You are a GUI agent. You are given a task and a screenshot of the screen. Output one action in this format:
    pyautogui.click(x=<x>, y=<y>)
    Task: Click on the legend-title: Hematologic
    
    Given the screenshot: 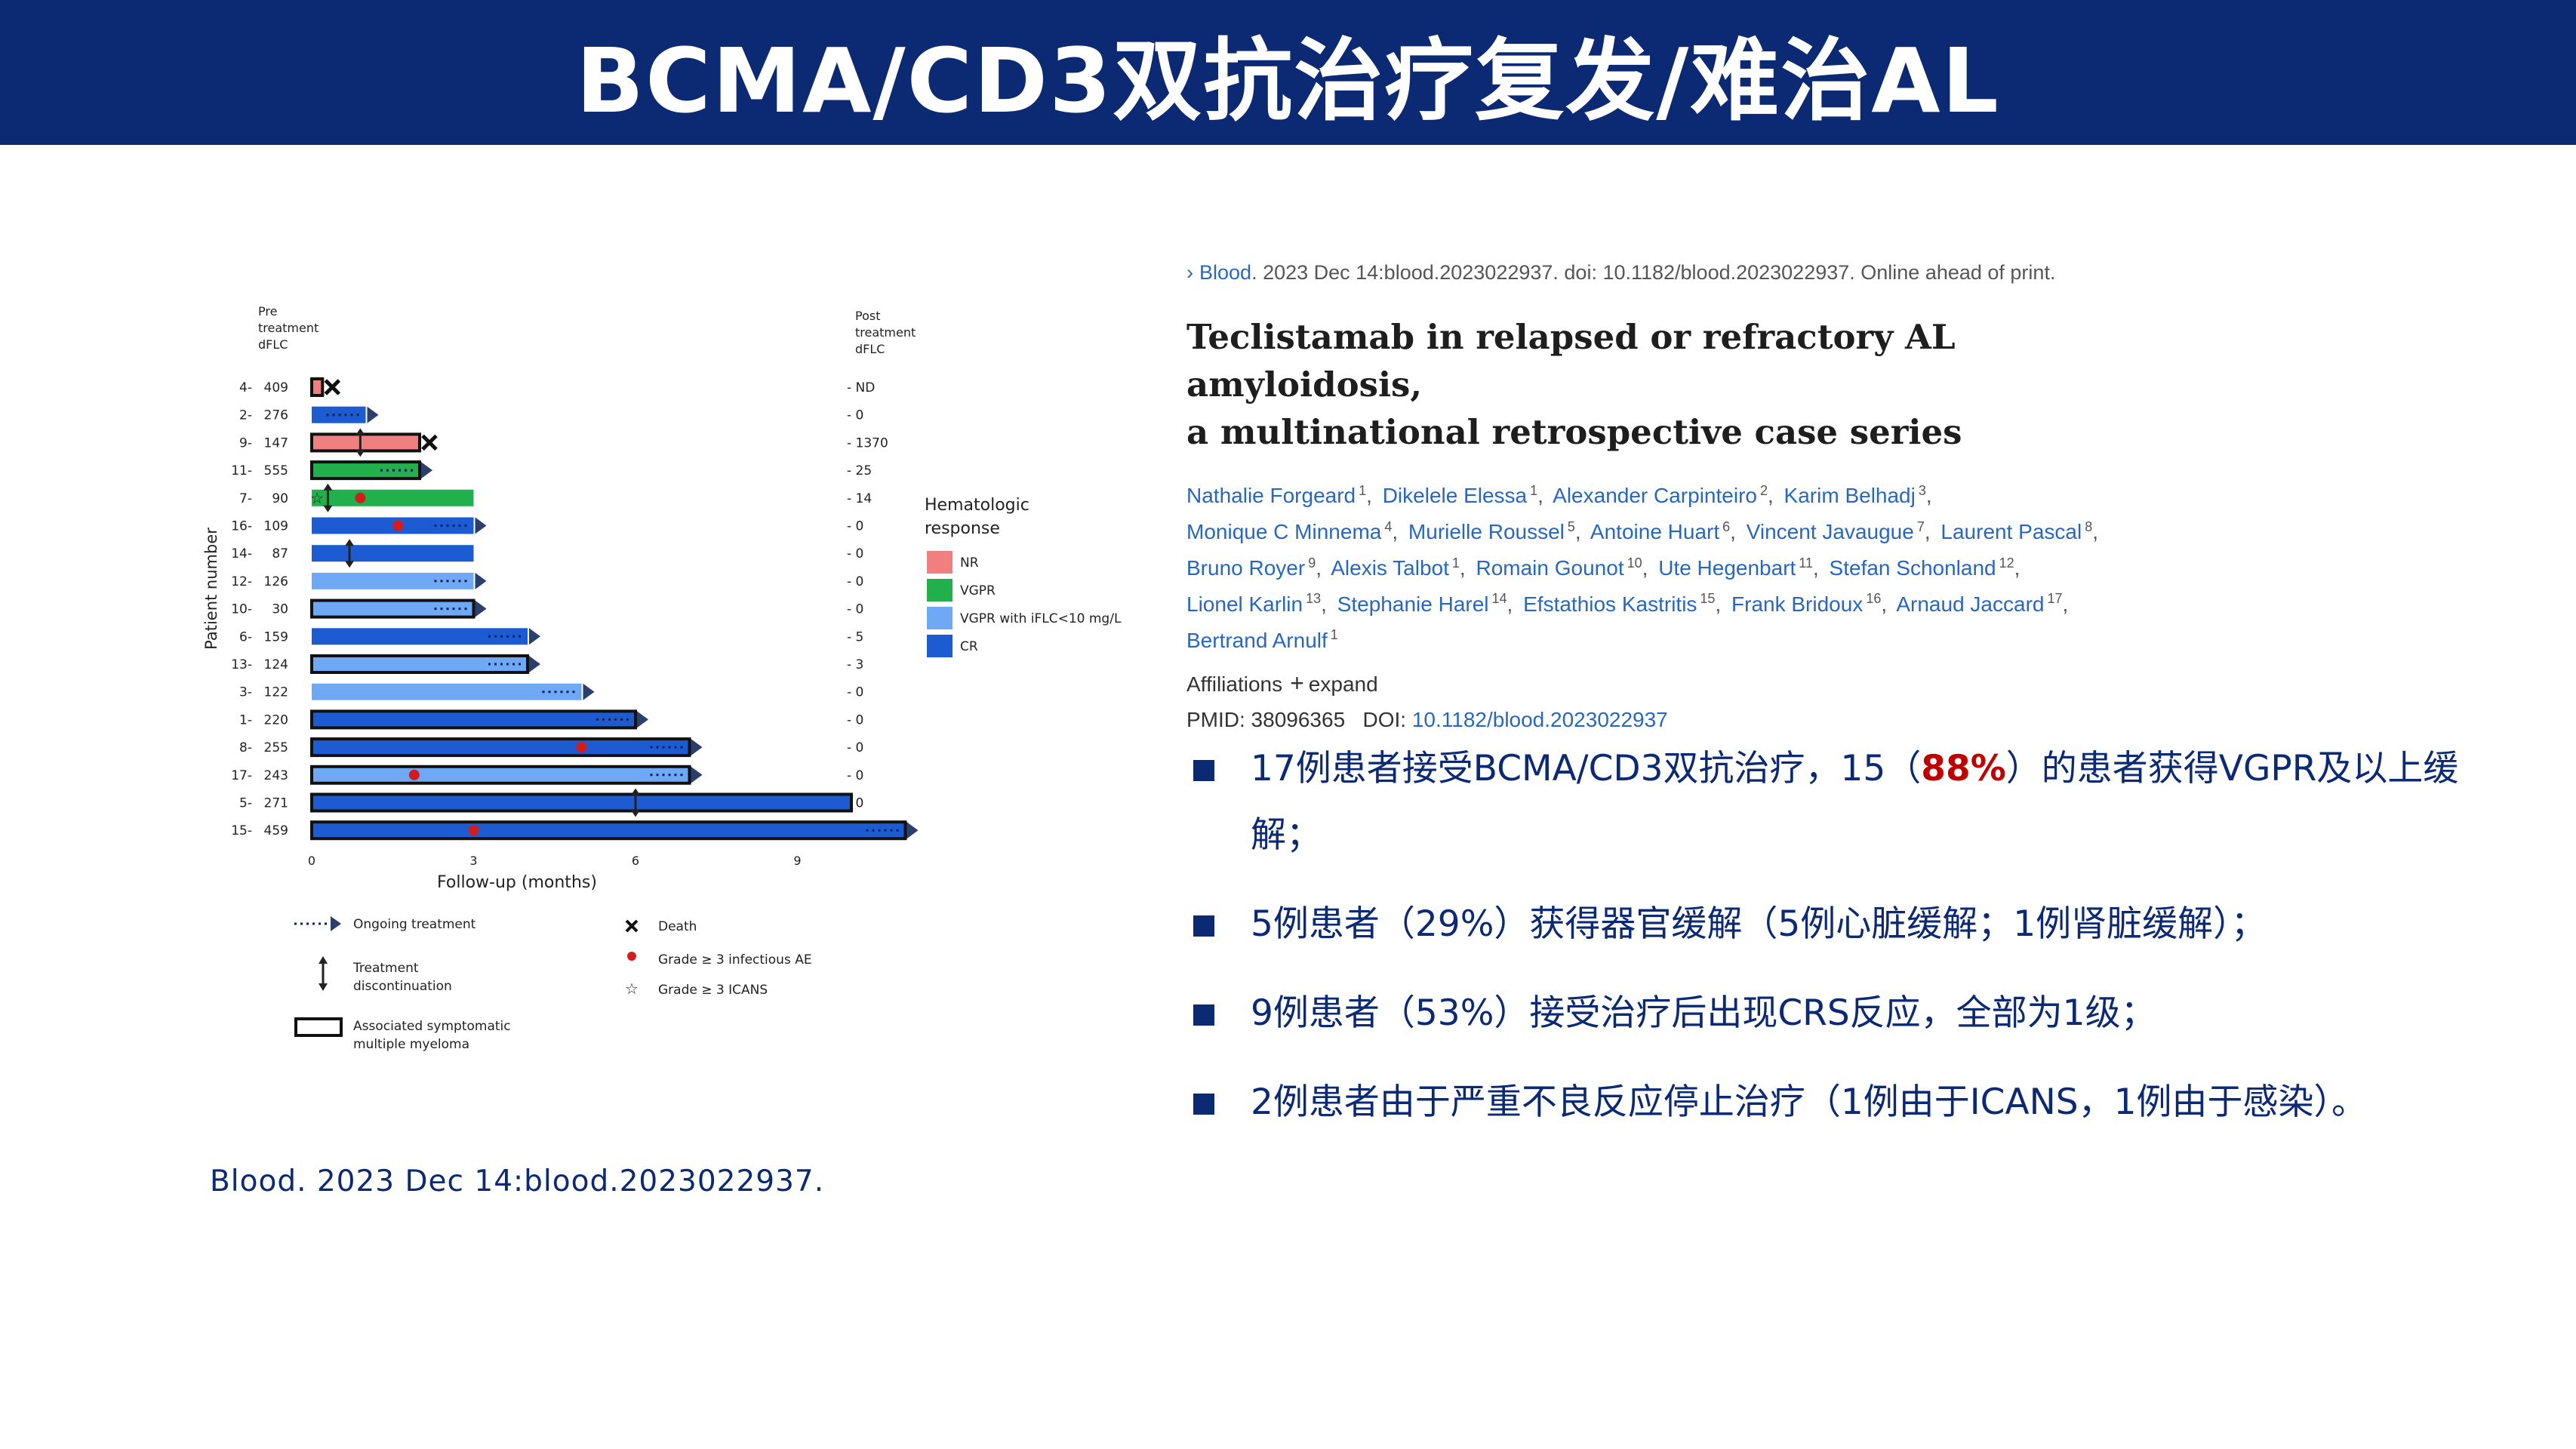 What is the action you would take?
    pyautogui.click(x=977, y=505)
    